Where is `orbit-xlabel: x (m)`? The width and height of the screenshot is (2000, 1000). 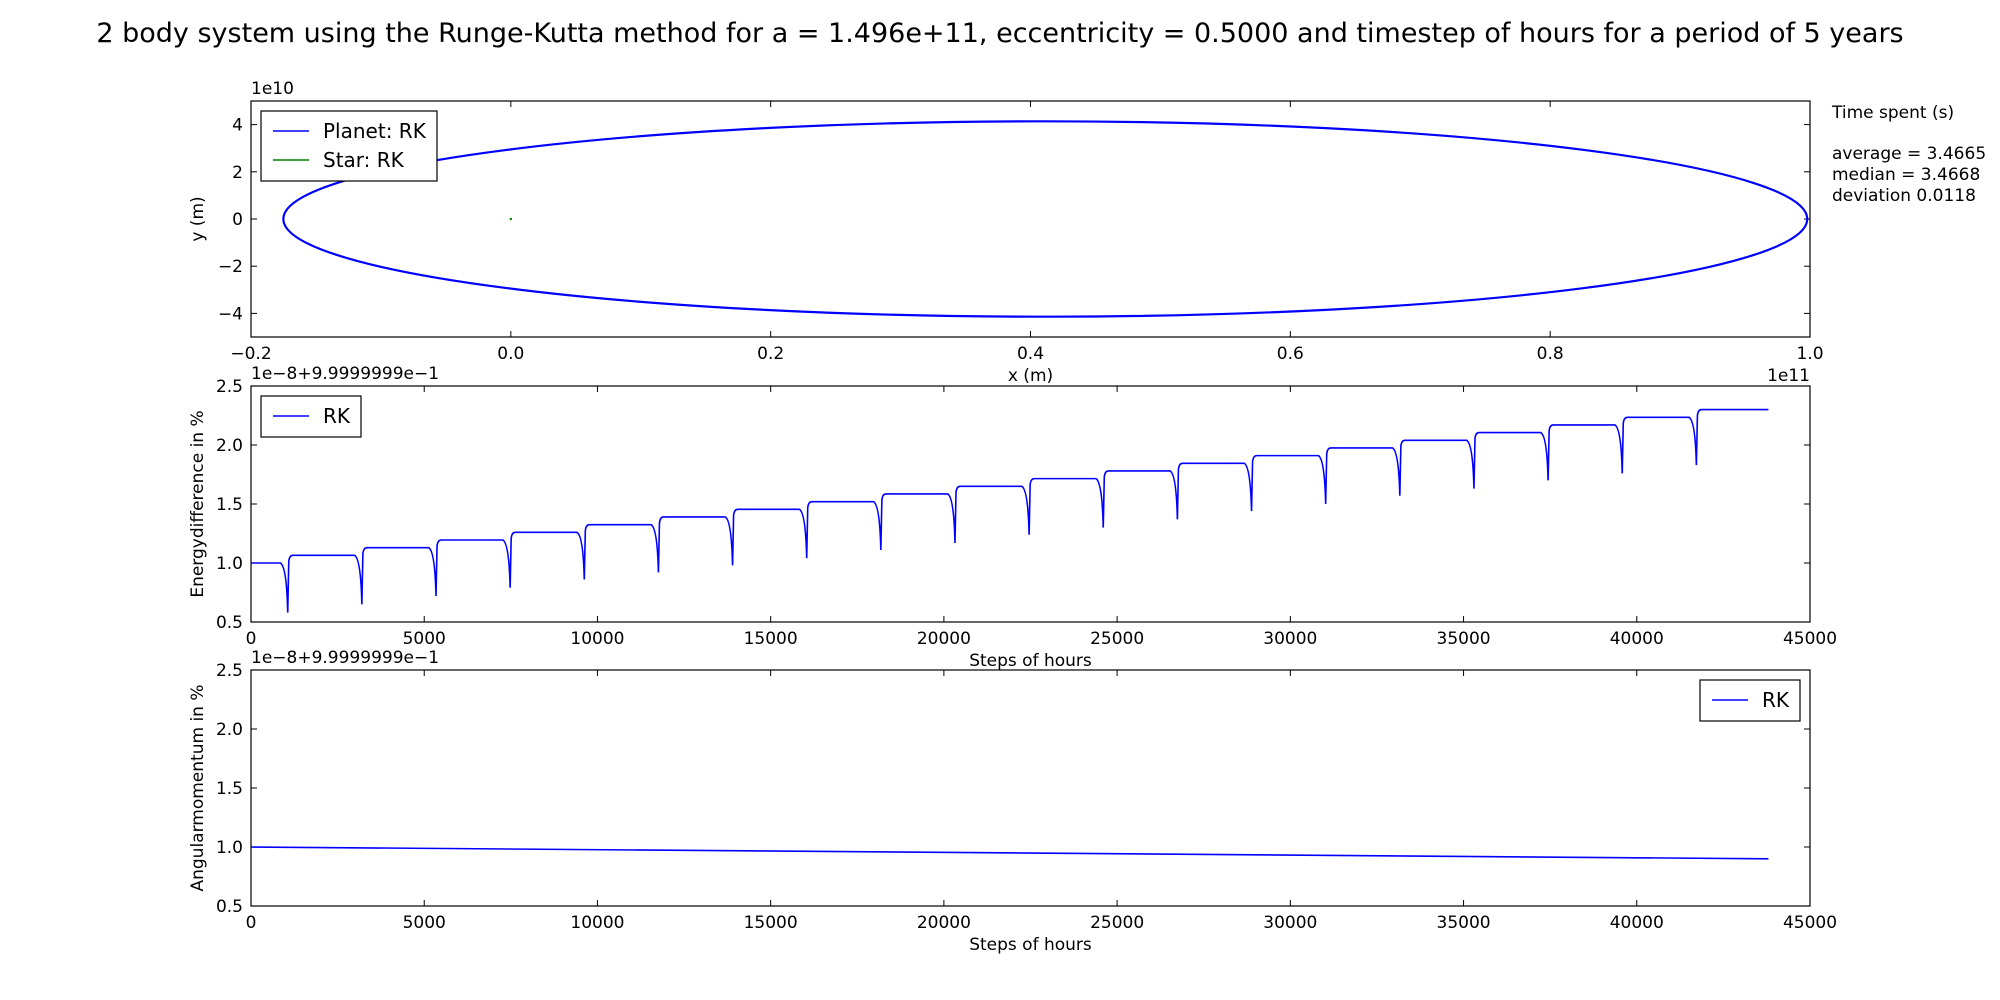 orbit-xlabel: x (m) is located at coordinates (1030, 376).